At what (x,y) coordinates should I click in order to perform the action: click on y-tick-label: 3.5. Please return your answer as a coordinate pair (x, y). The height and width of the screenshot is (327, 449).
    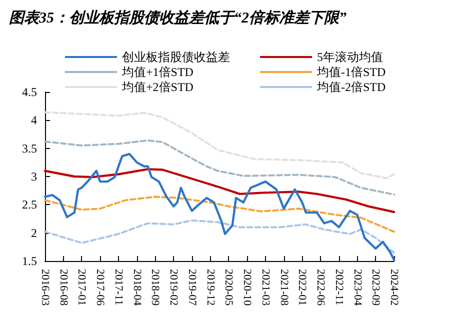
    Looking at the image, I should click on (29, 148).